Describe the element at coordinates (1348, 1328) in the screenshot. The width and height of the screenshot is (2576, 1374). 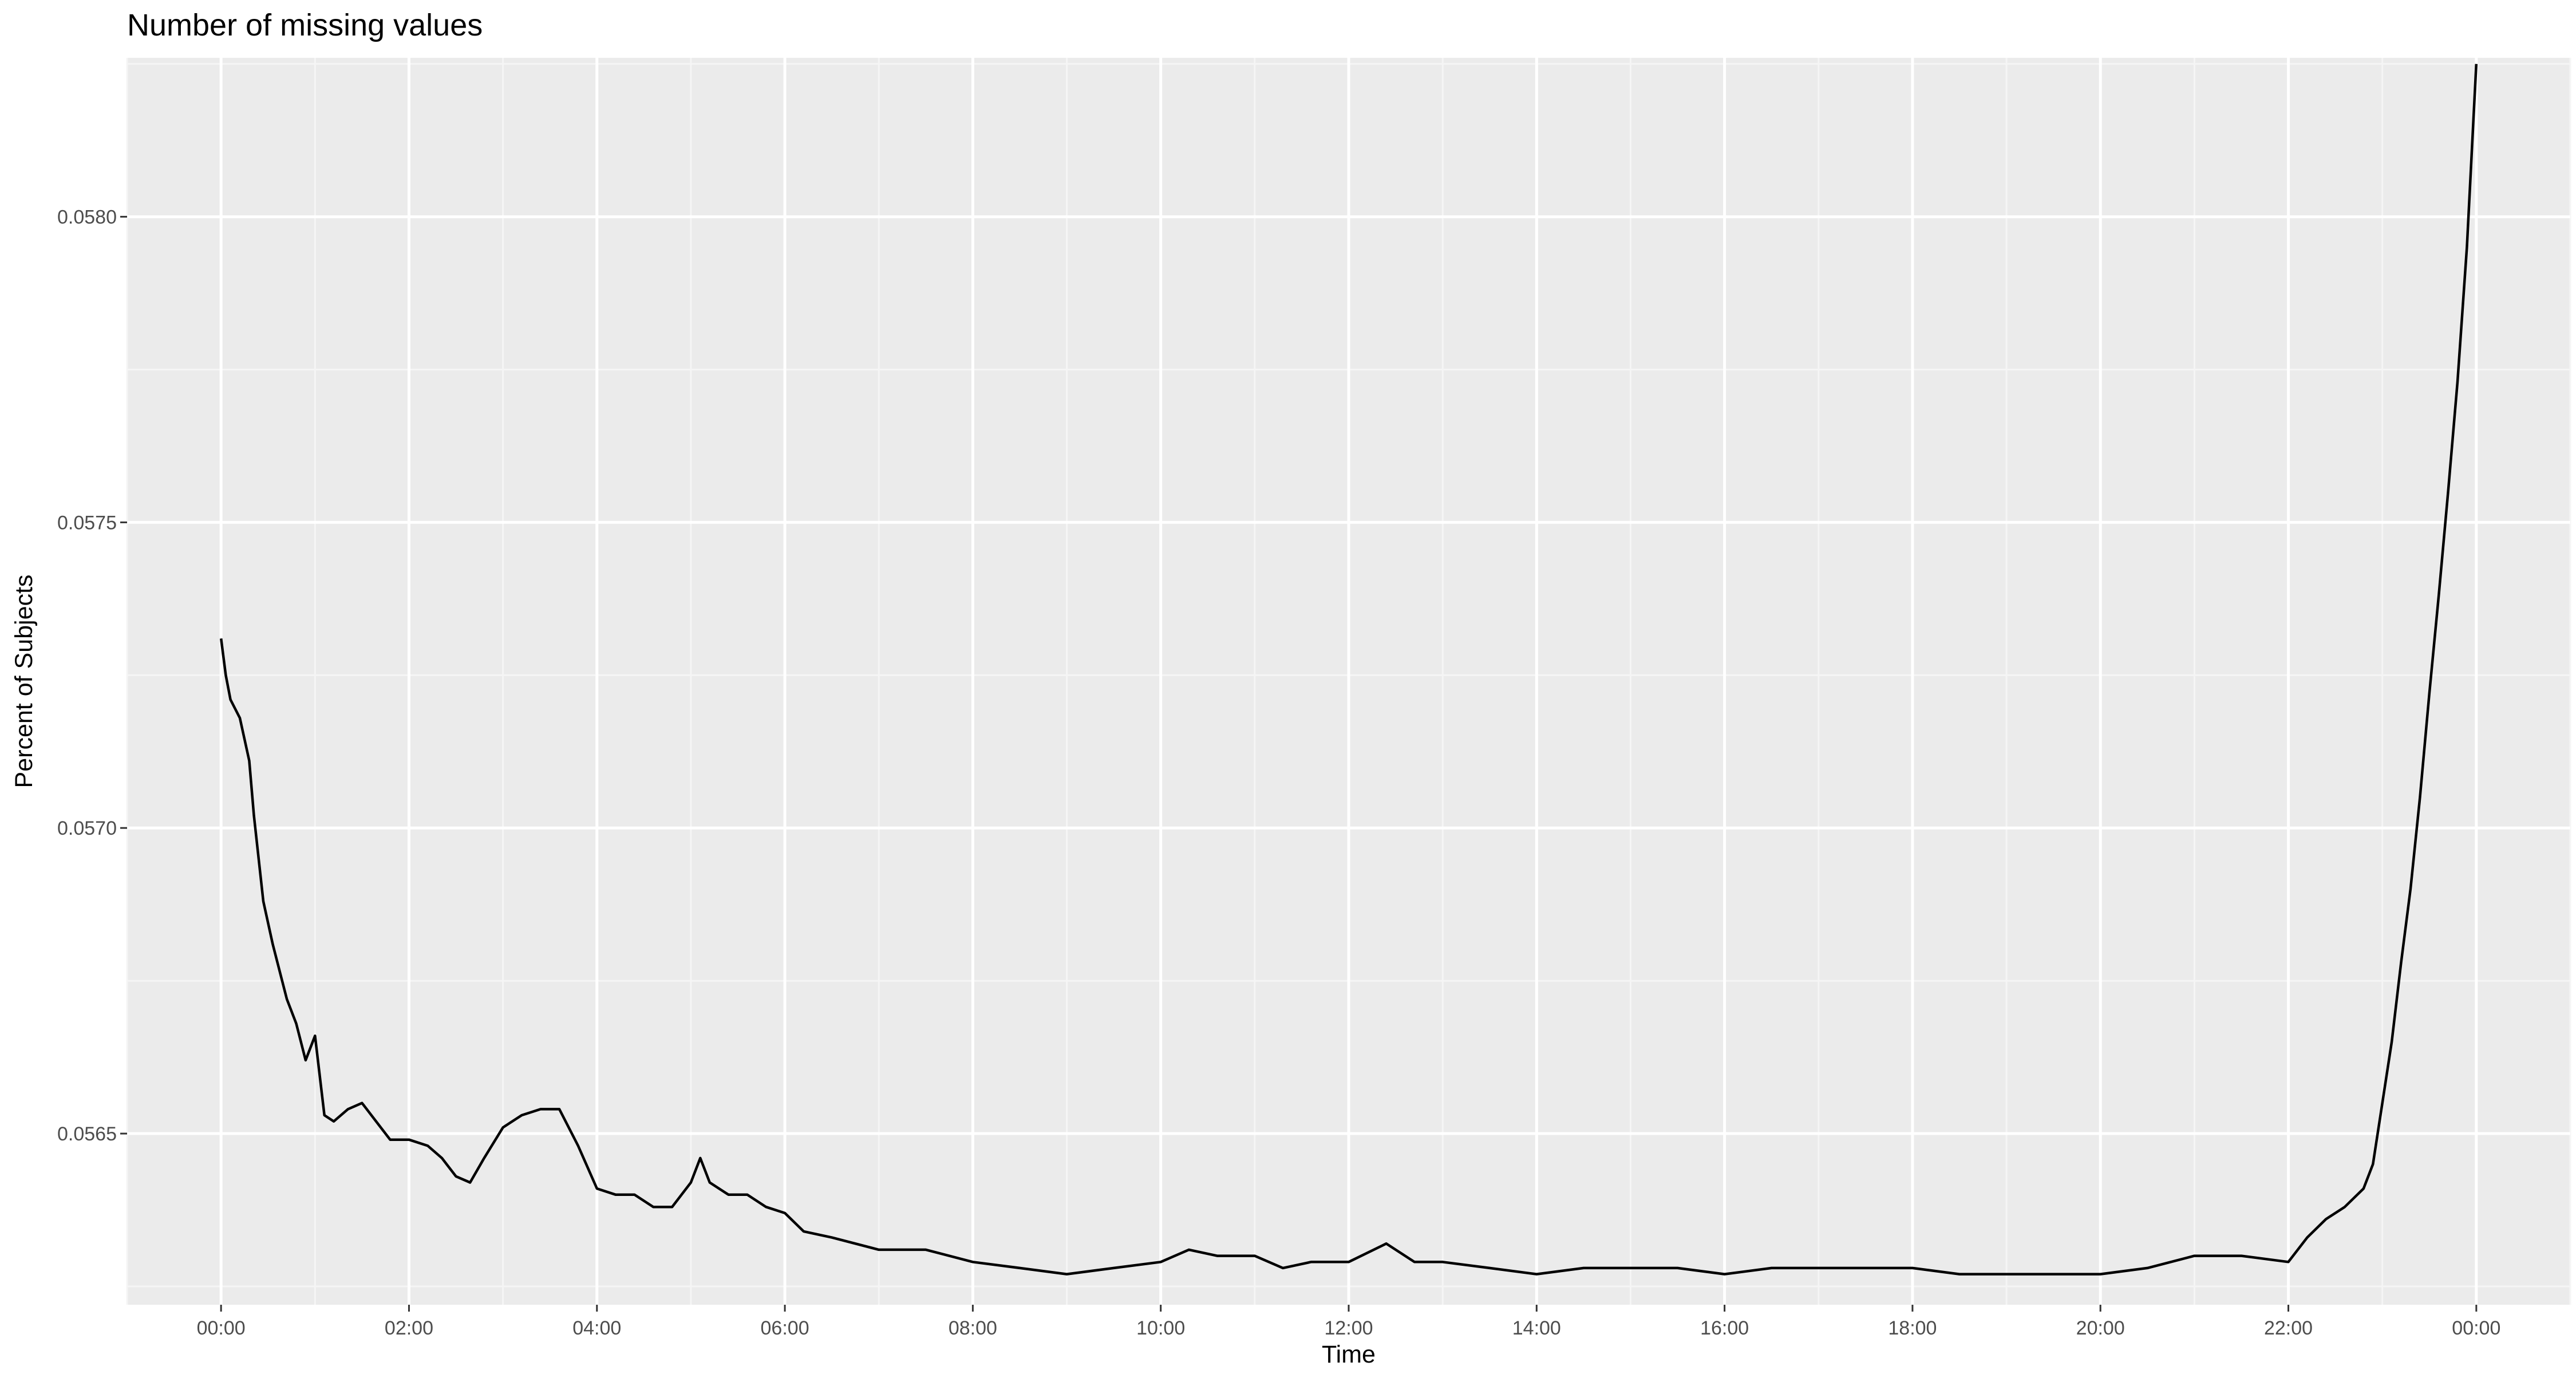
I see `x-tick-label: 12:00` at that location.